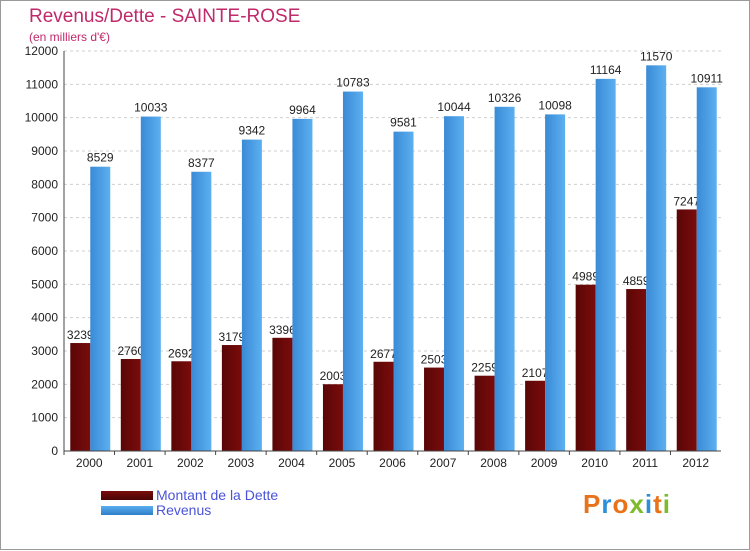 Image resolution: width=750 pixels, height=551 pixels. I want to click on bar-label-revenus: 10044, so click(454, 107).